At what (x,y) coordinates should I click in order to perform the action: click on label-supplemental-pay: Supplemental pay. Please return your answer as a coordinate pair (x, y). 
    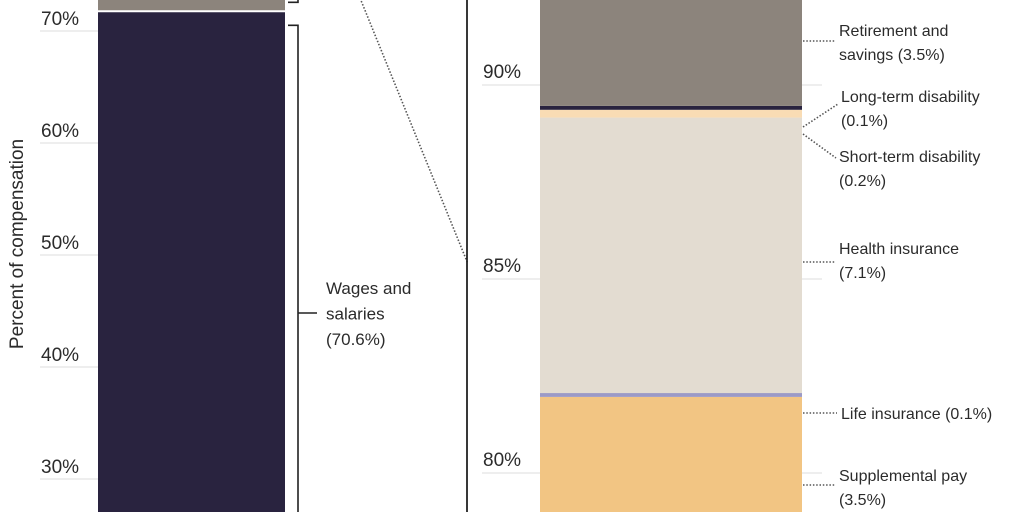
    Looking at the image, I should click on (903, 476).